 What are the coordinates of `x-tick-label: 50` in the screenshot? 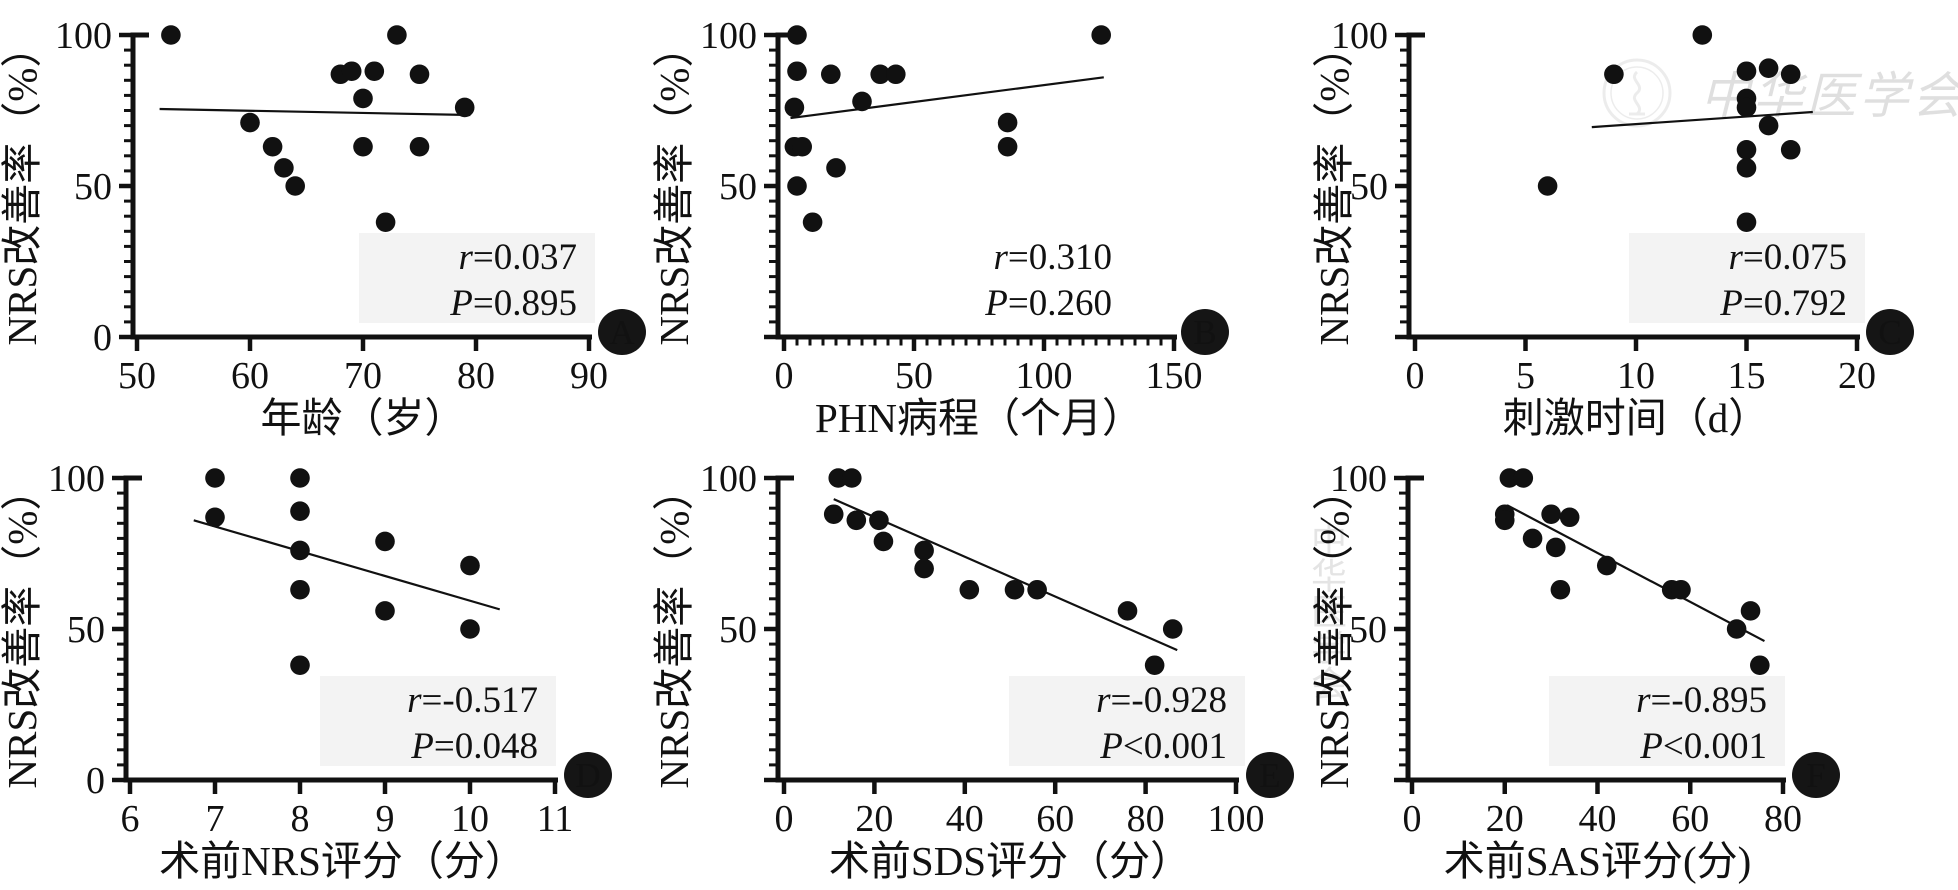 It's located at (914, 376).